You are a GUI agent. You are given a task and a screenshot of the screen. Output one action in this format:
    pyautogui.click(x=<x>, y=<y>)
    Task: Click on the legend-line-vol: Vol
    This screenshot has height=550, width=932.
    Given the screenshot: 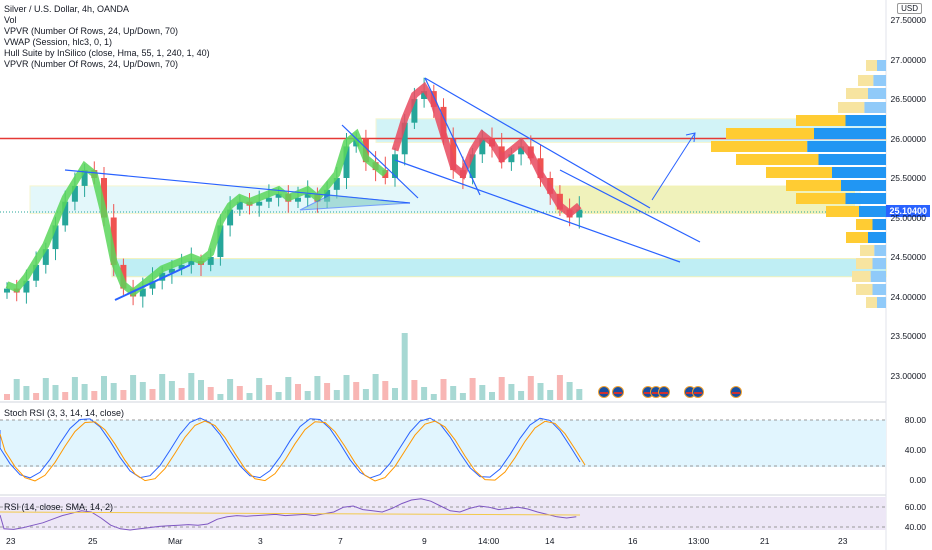 What is the action you would take?
    pyautogui.click(x=10, y=20)
    